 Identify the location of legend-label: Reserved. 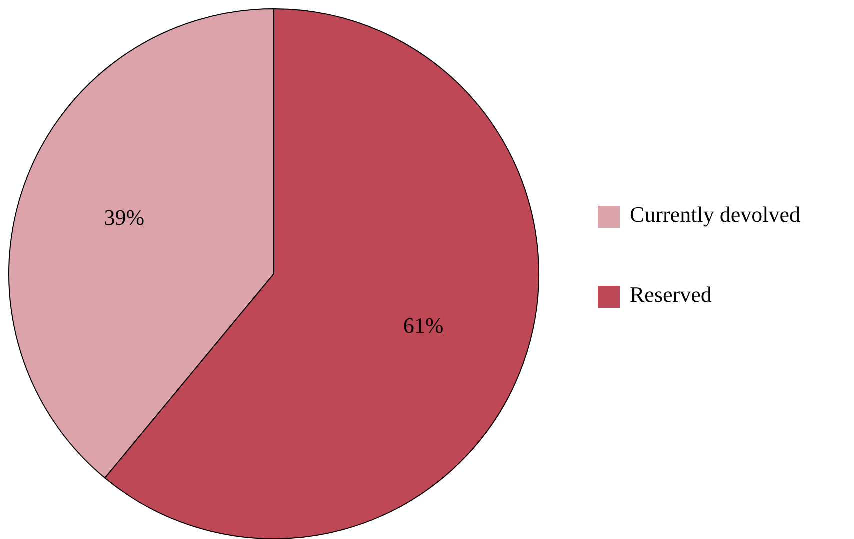
(671, 295).